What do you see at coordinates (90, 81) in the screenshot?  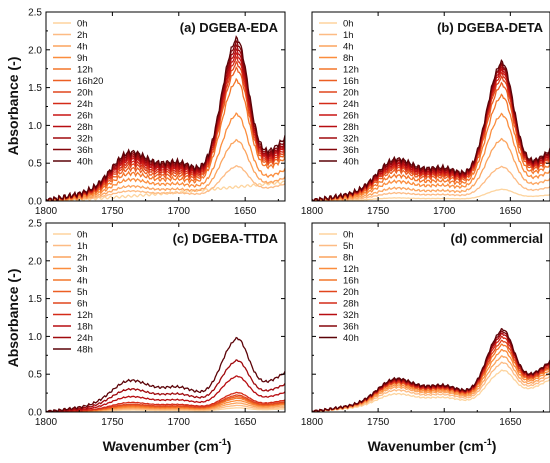 I see `legend-entry: 16h20` at bounding box center [90, 81].